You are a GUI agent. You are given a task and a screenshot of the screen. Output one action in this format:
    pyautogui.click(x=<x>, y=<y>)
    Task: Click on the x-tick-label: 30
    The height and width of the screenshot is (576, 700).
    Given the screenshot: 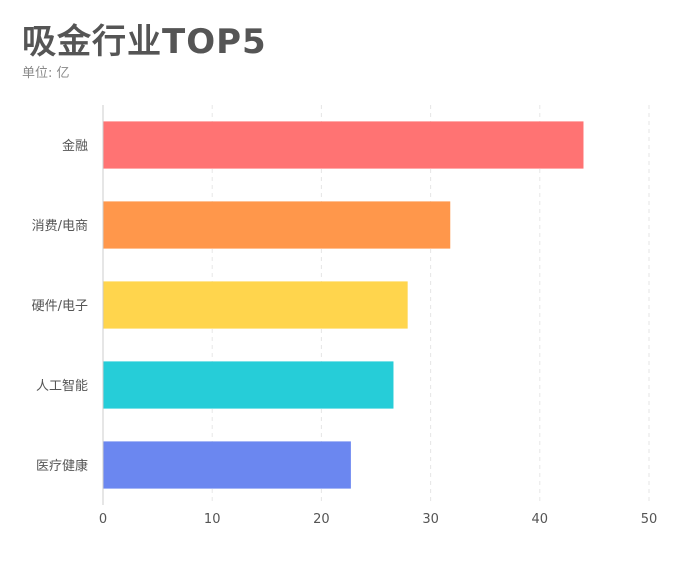 What is the action you would take?
    pyautogui.click(x=430, y=519)
    